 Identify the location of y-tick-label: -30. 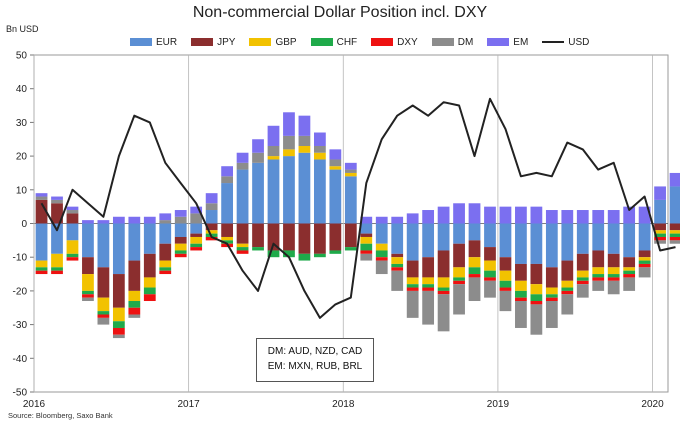
(20, 325).